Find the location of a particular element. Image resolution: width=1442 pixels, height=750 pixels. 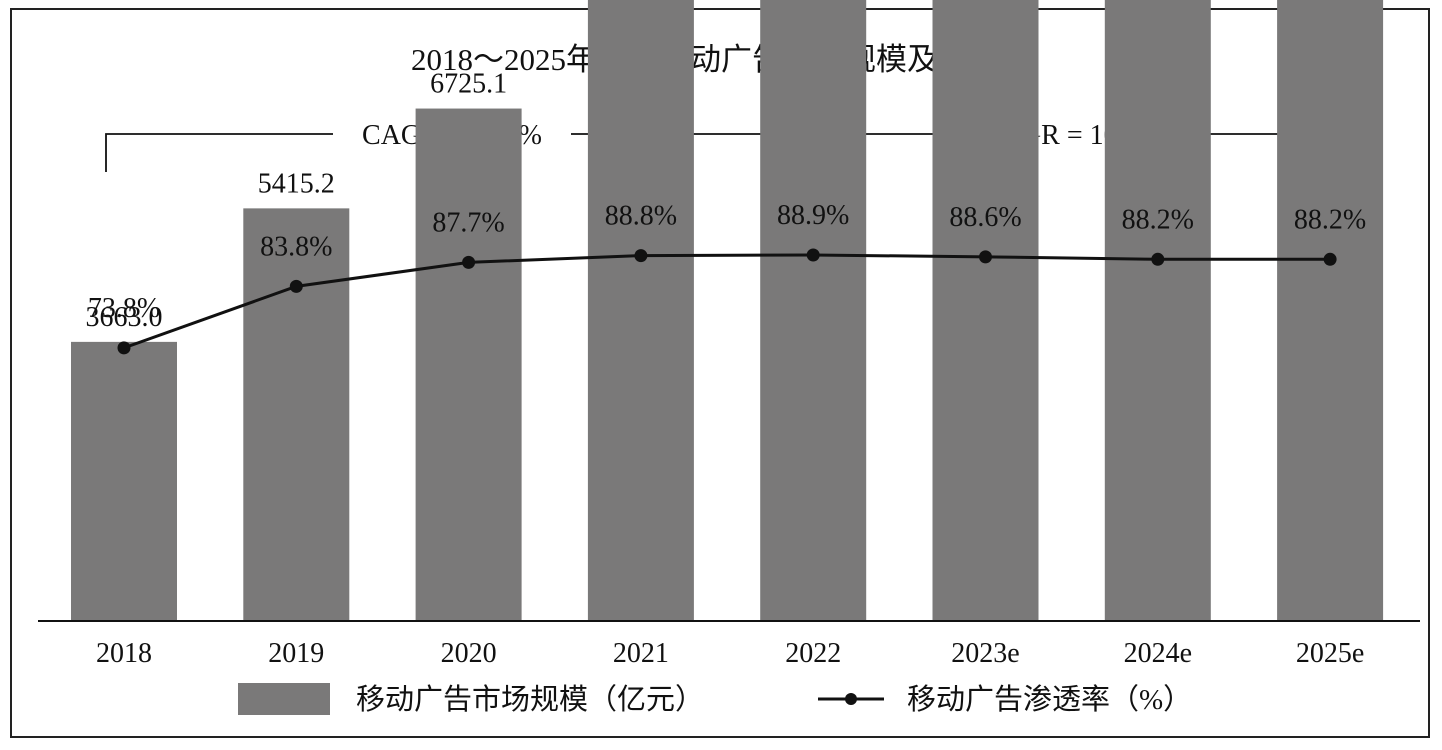

x-tick-label: 2018 is located at coordinates (124, 653).